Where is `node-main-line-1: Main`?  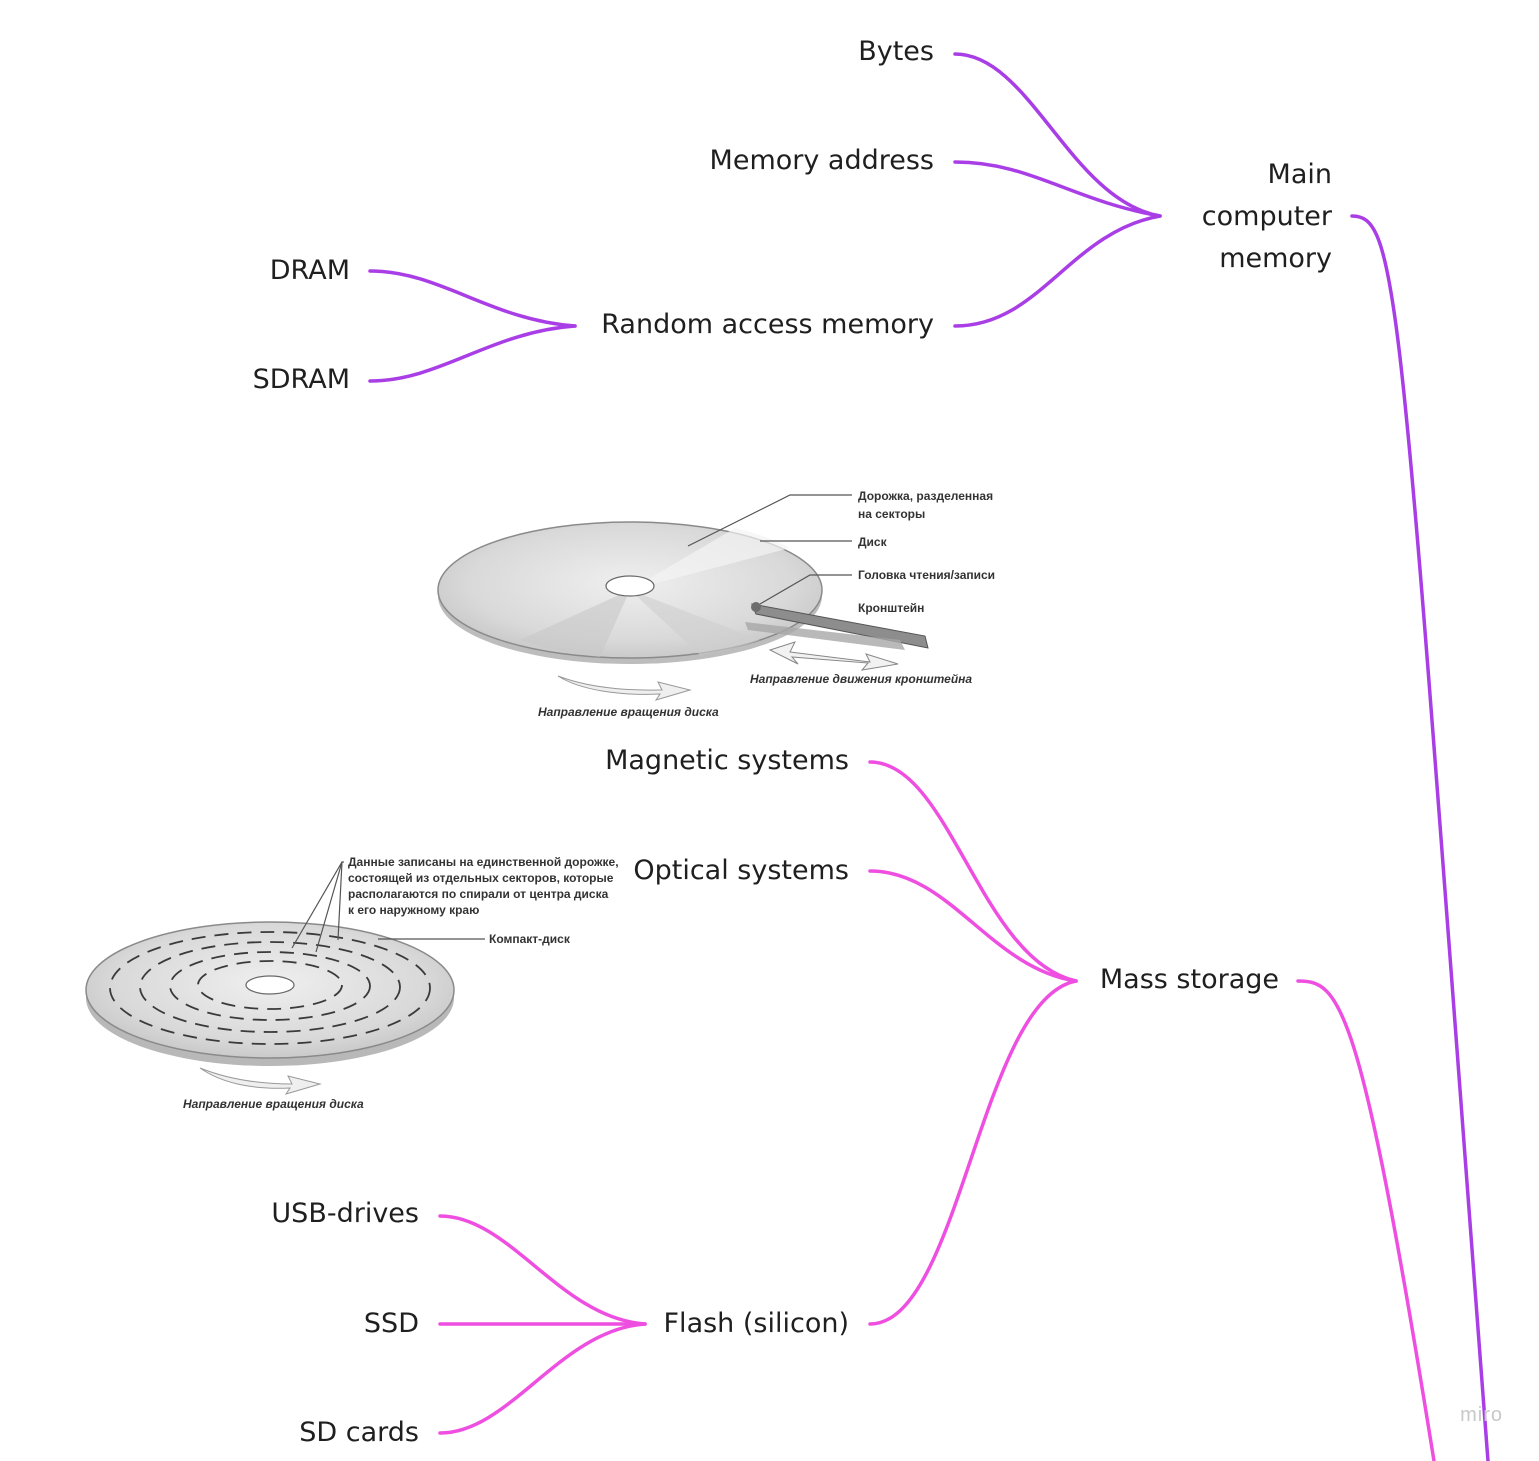
node-main-line-1: Main is located at coordinates (1299, 174).